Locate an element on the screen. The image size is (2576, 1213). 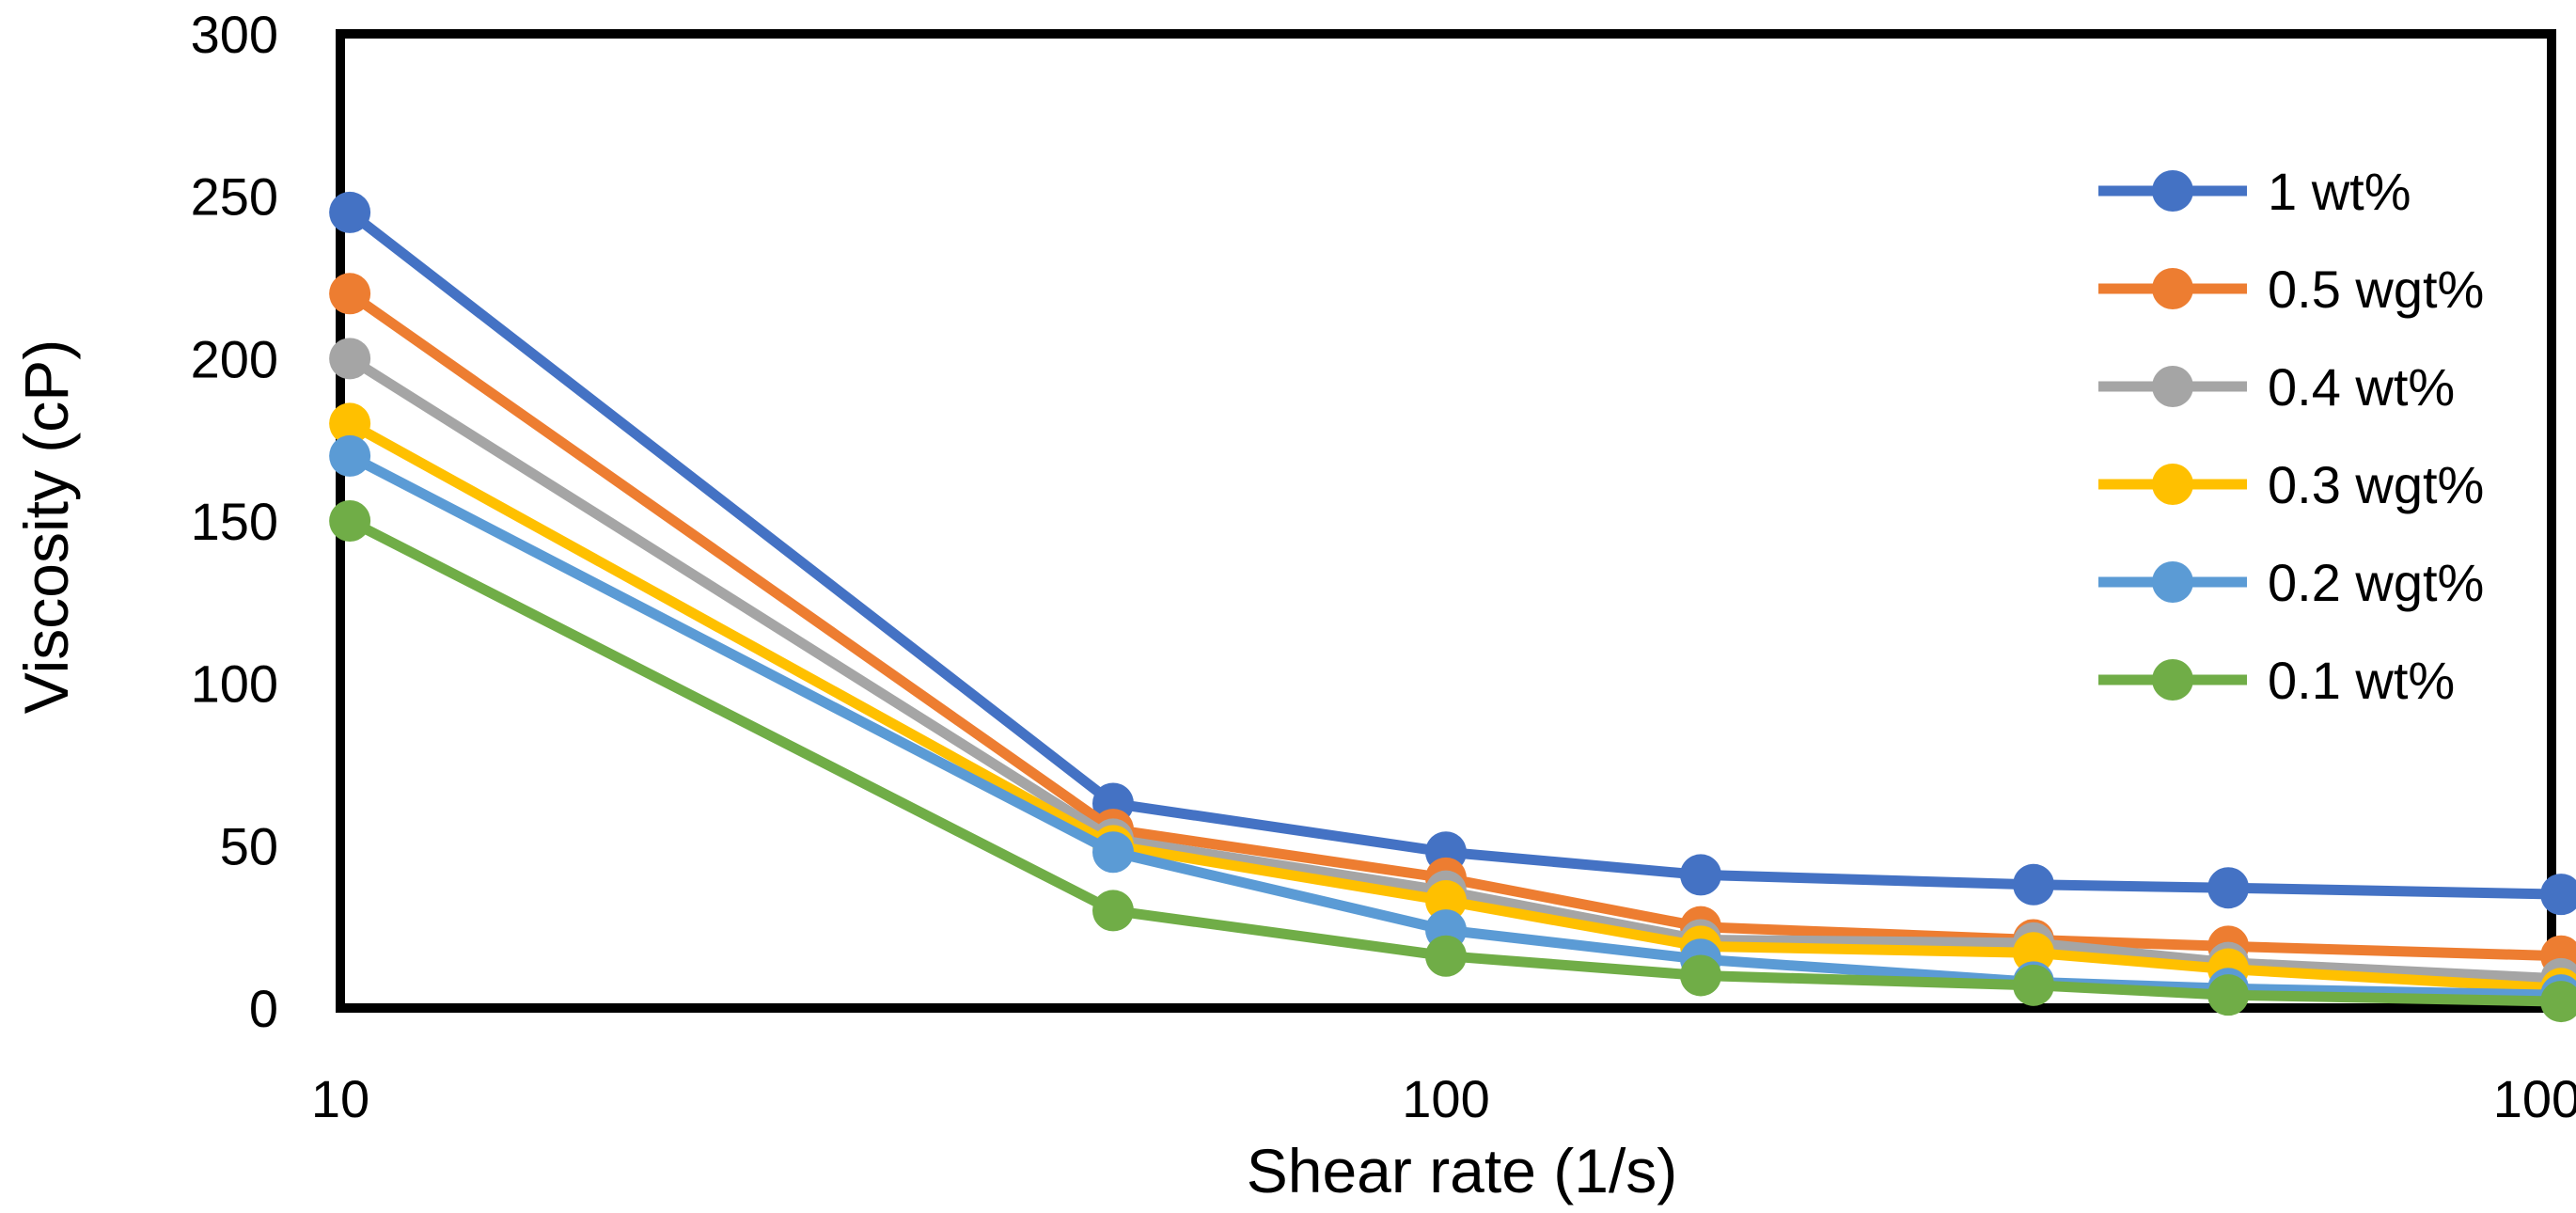
legend-item-0-5-wgtpct: 0.5 wgt% is located at coordinates (2291, 289).